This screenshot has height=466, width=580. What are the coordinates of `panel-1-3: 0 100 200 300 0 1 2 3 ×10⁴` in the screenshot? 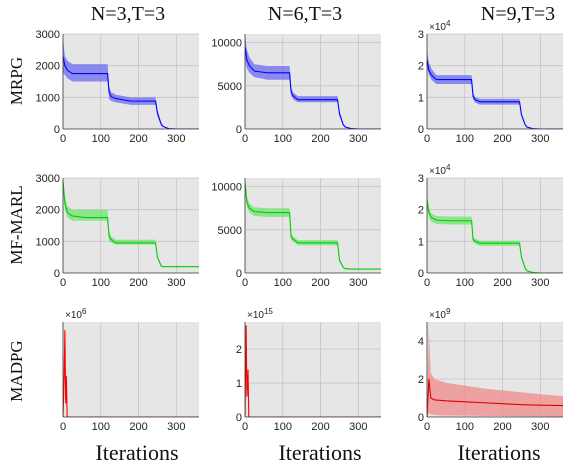 It's located at (490, 82).